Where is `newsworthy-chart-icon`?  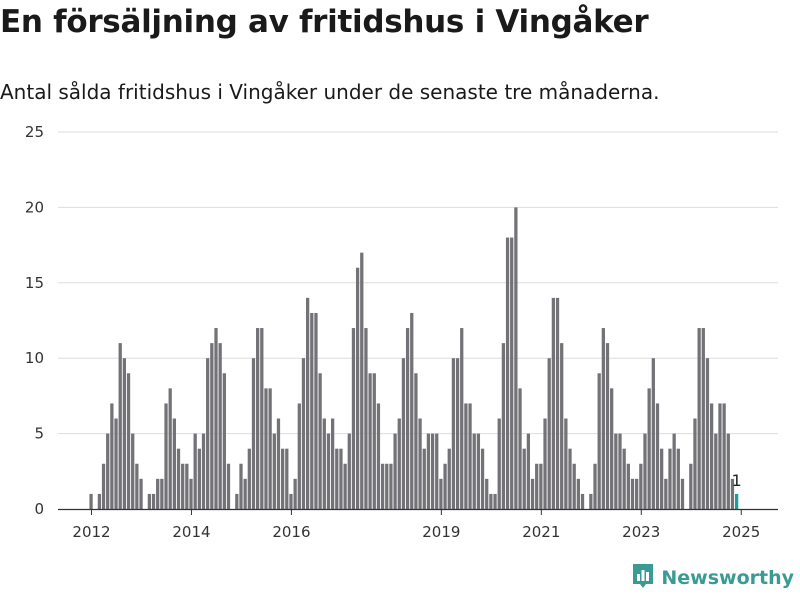
newsworthy-chart-icon is located at coordinates (643, 578).